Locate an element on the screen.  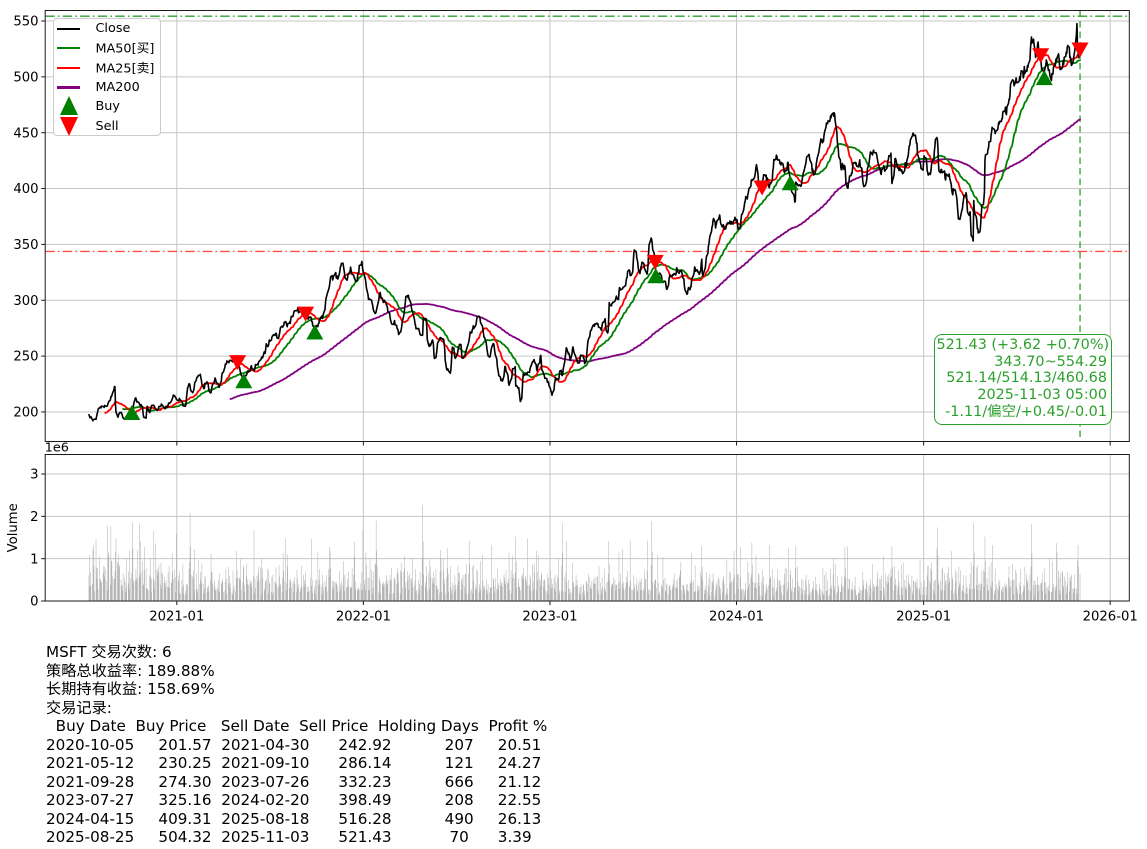
legend-label: Sell is located at coordinates (107, 126).